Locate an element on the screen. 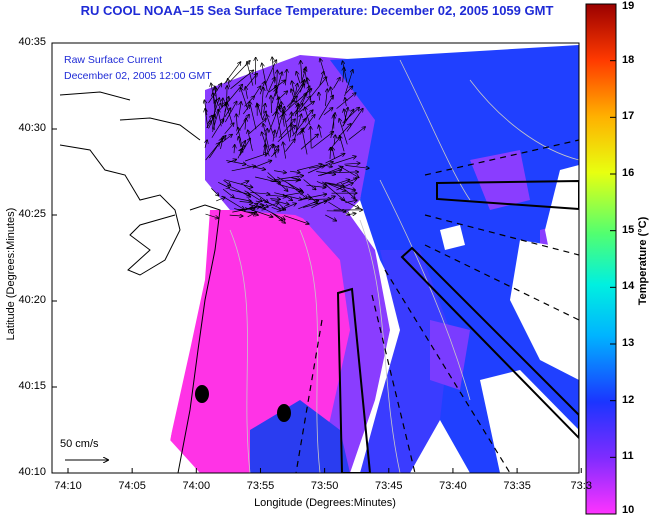 The width and height of the screenshot is (651, 519). y-tick-label: 40:25 is located at coordinates (32, 214).